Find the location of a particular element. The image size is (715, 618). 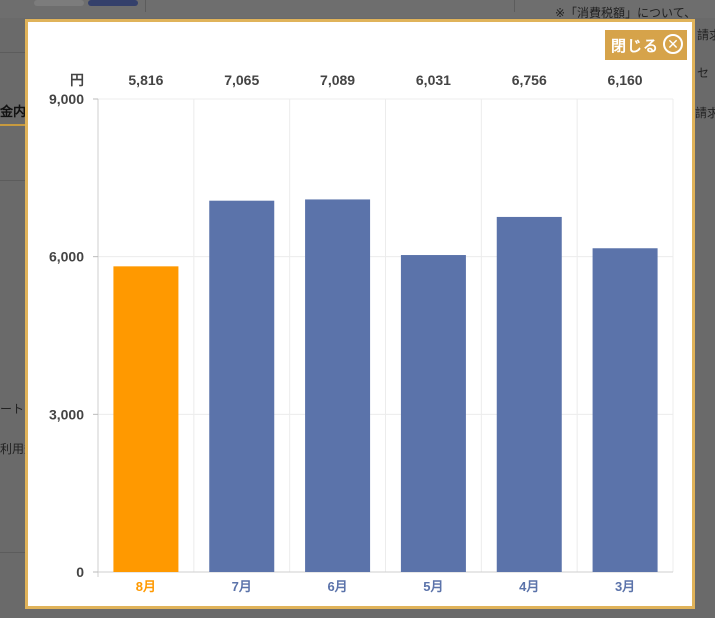

category-label: 7月 is located at coordinates (242, 586).